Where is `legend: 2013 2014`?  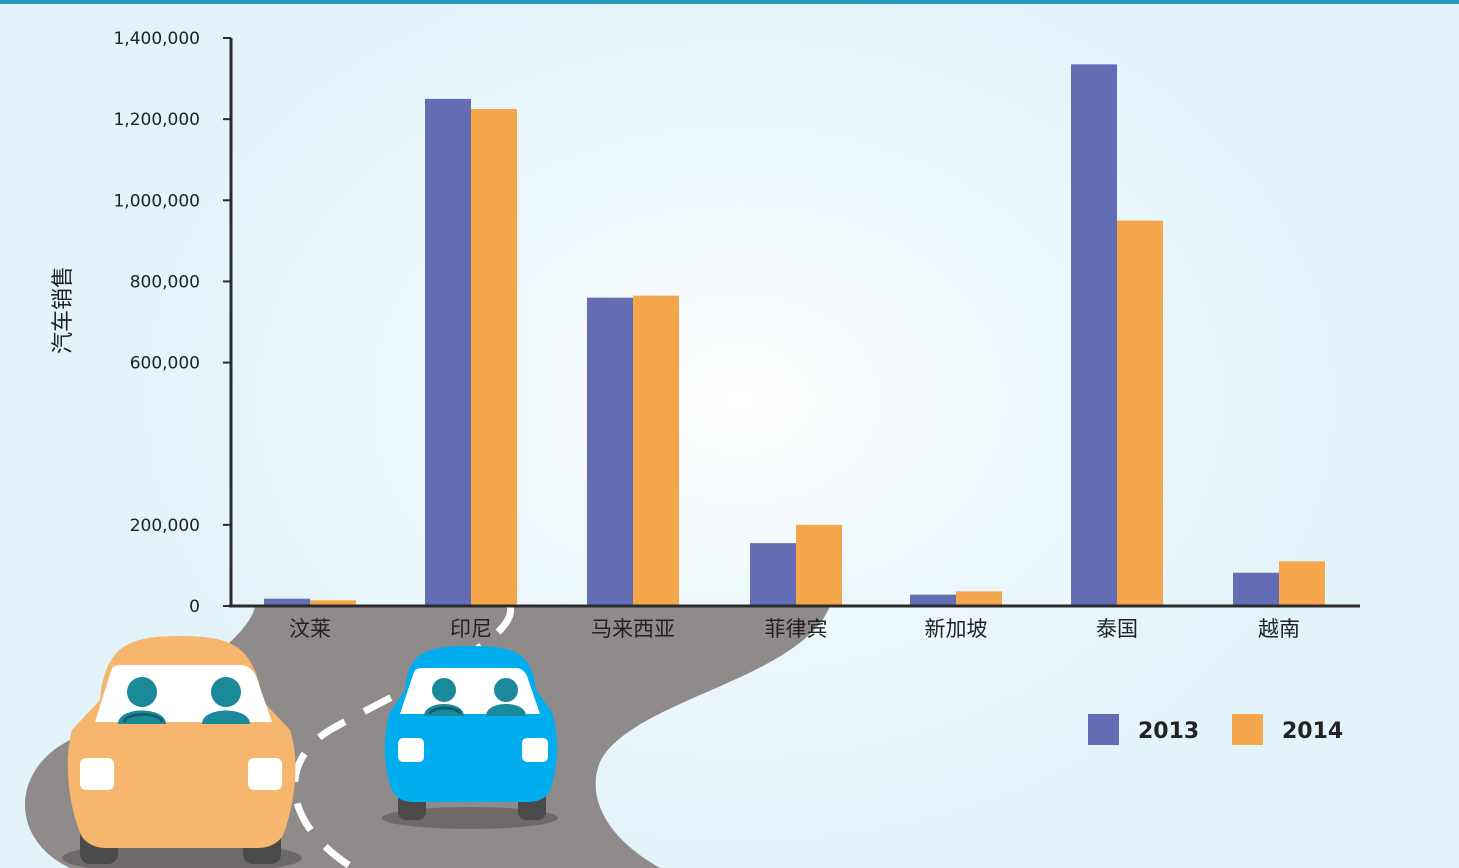 legend: 2013 2014 is located at coordinates (1215, 729).